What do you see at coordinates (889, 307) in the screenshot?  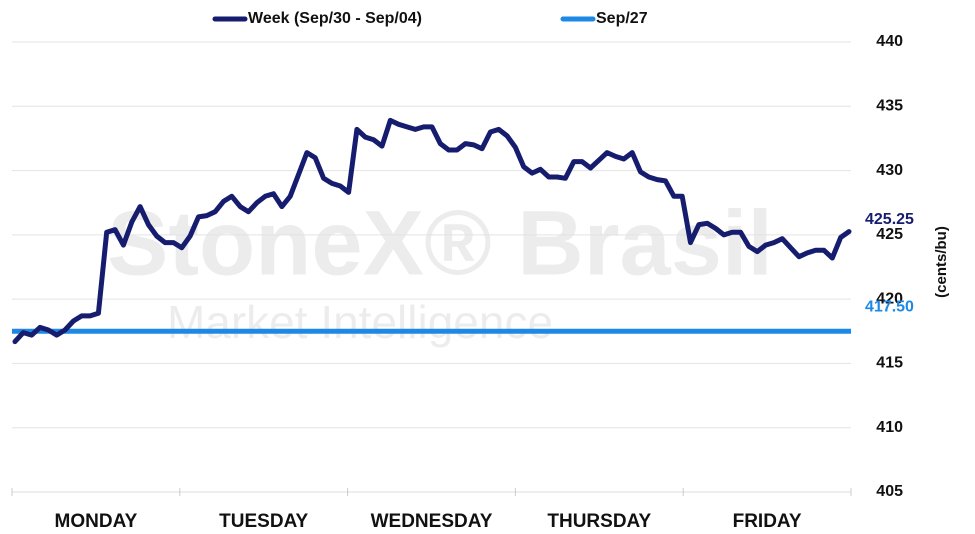 I see `value-label: 417.50` at bounding box center [889, 307].